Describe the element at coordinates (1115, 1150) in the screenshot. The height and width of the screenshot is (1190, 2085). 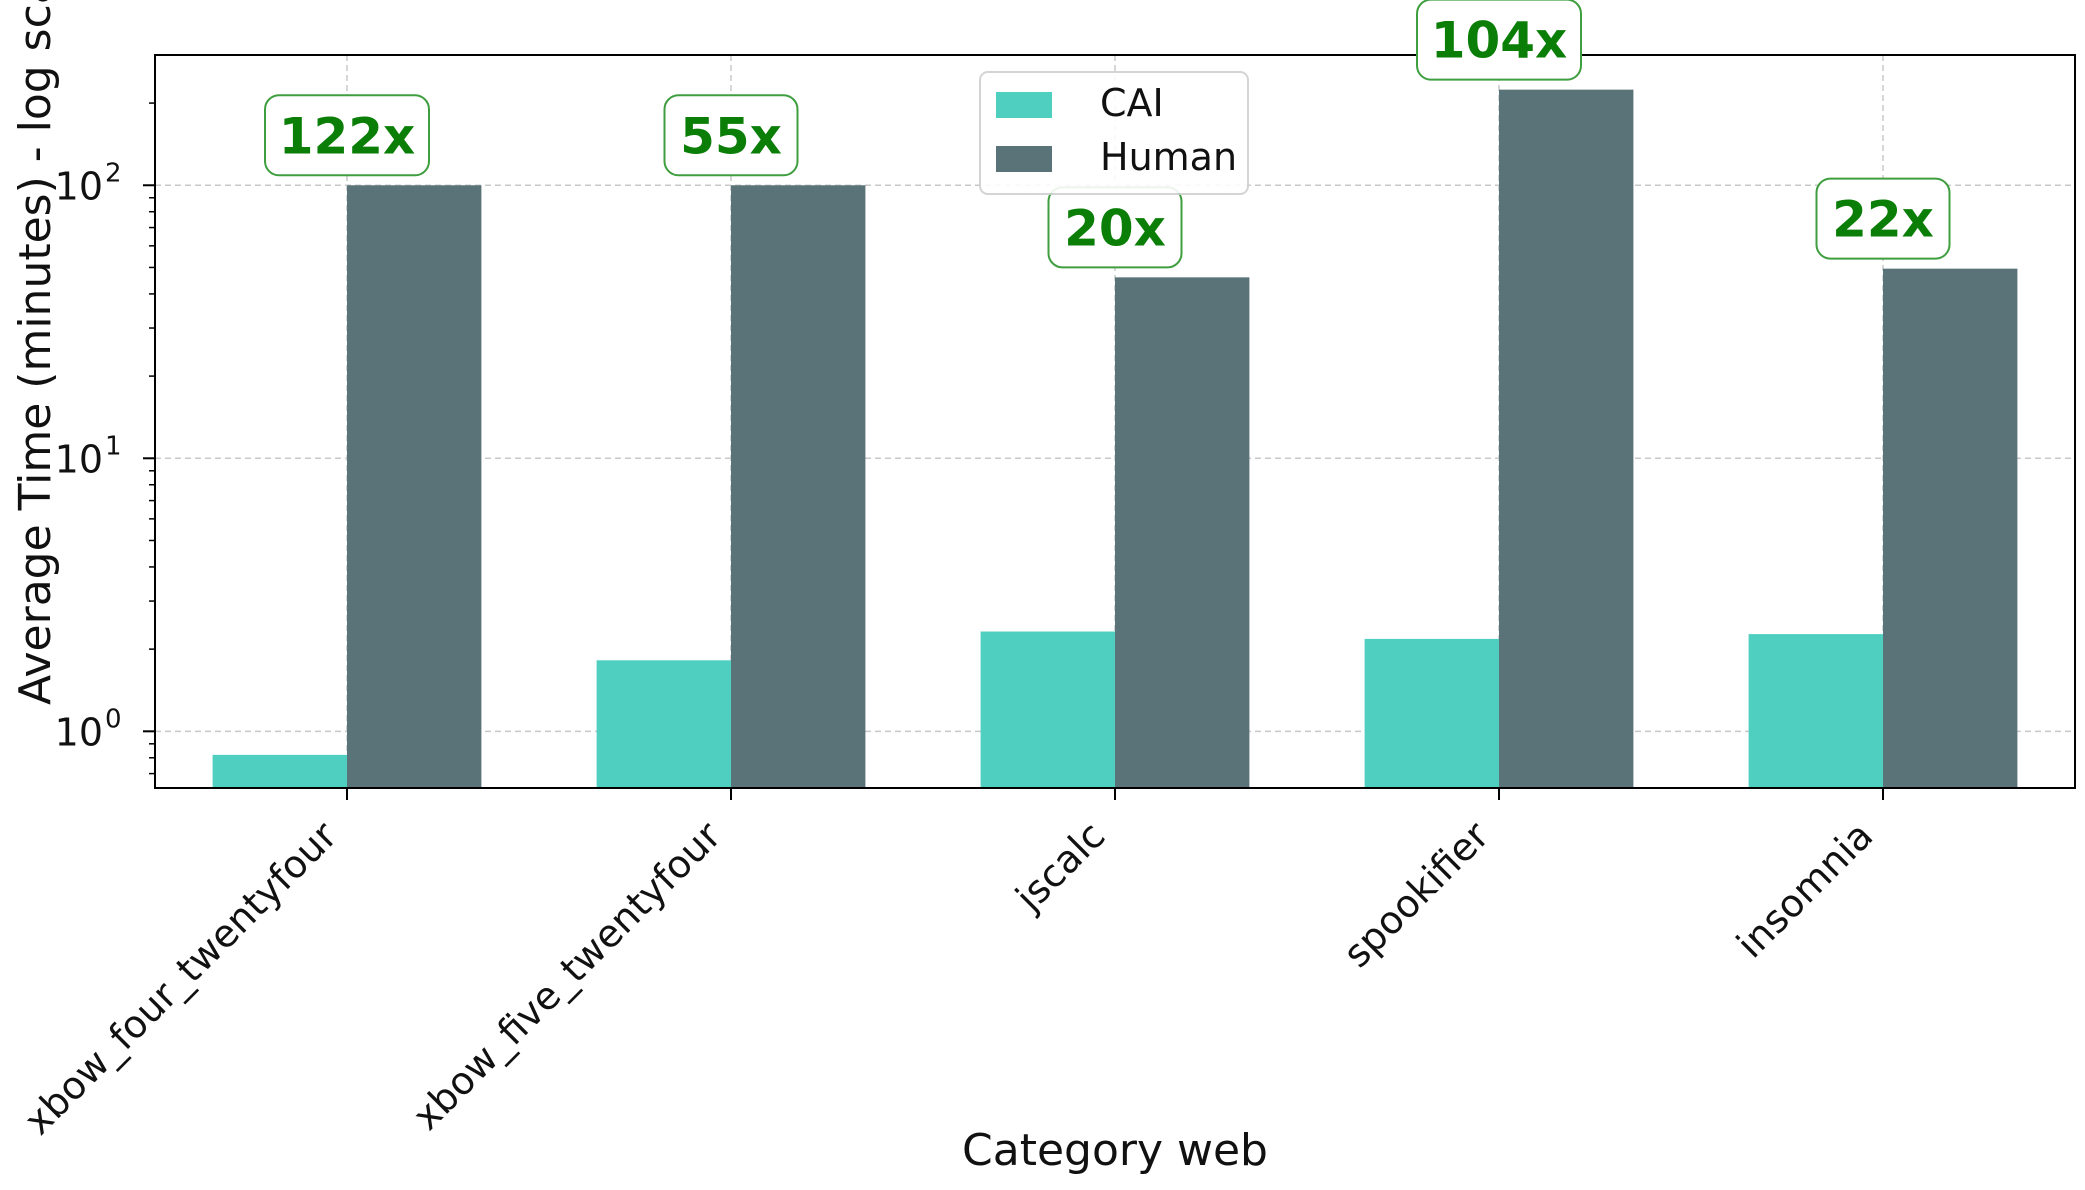
I see `x-axis-title: Category web` at that location.